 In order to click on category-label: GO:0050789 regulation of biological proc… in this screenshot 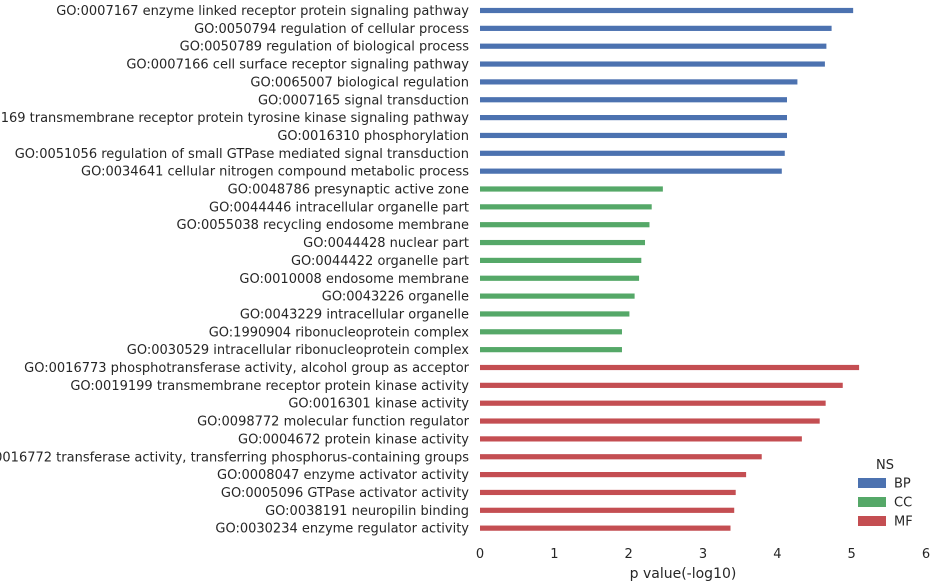, I will do `click(325, 47)`.